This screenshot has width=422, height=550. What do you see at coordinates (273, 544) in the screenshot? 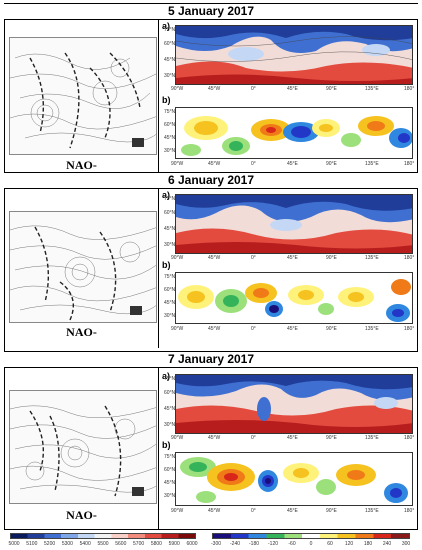
I see `colorbar-tick-label: -120` at bounding box center [273, 544].